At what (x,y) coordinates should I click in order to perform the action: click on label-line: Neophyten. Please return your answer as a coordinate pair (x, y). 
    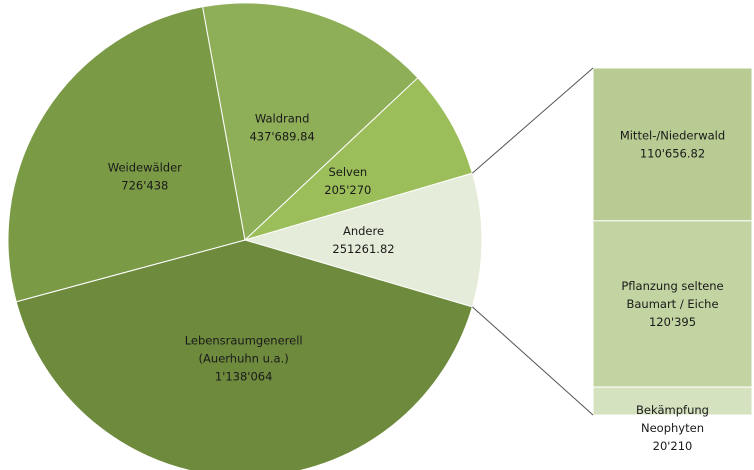
    Looking at the image, I should click on (672, 428).